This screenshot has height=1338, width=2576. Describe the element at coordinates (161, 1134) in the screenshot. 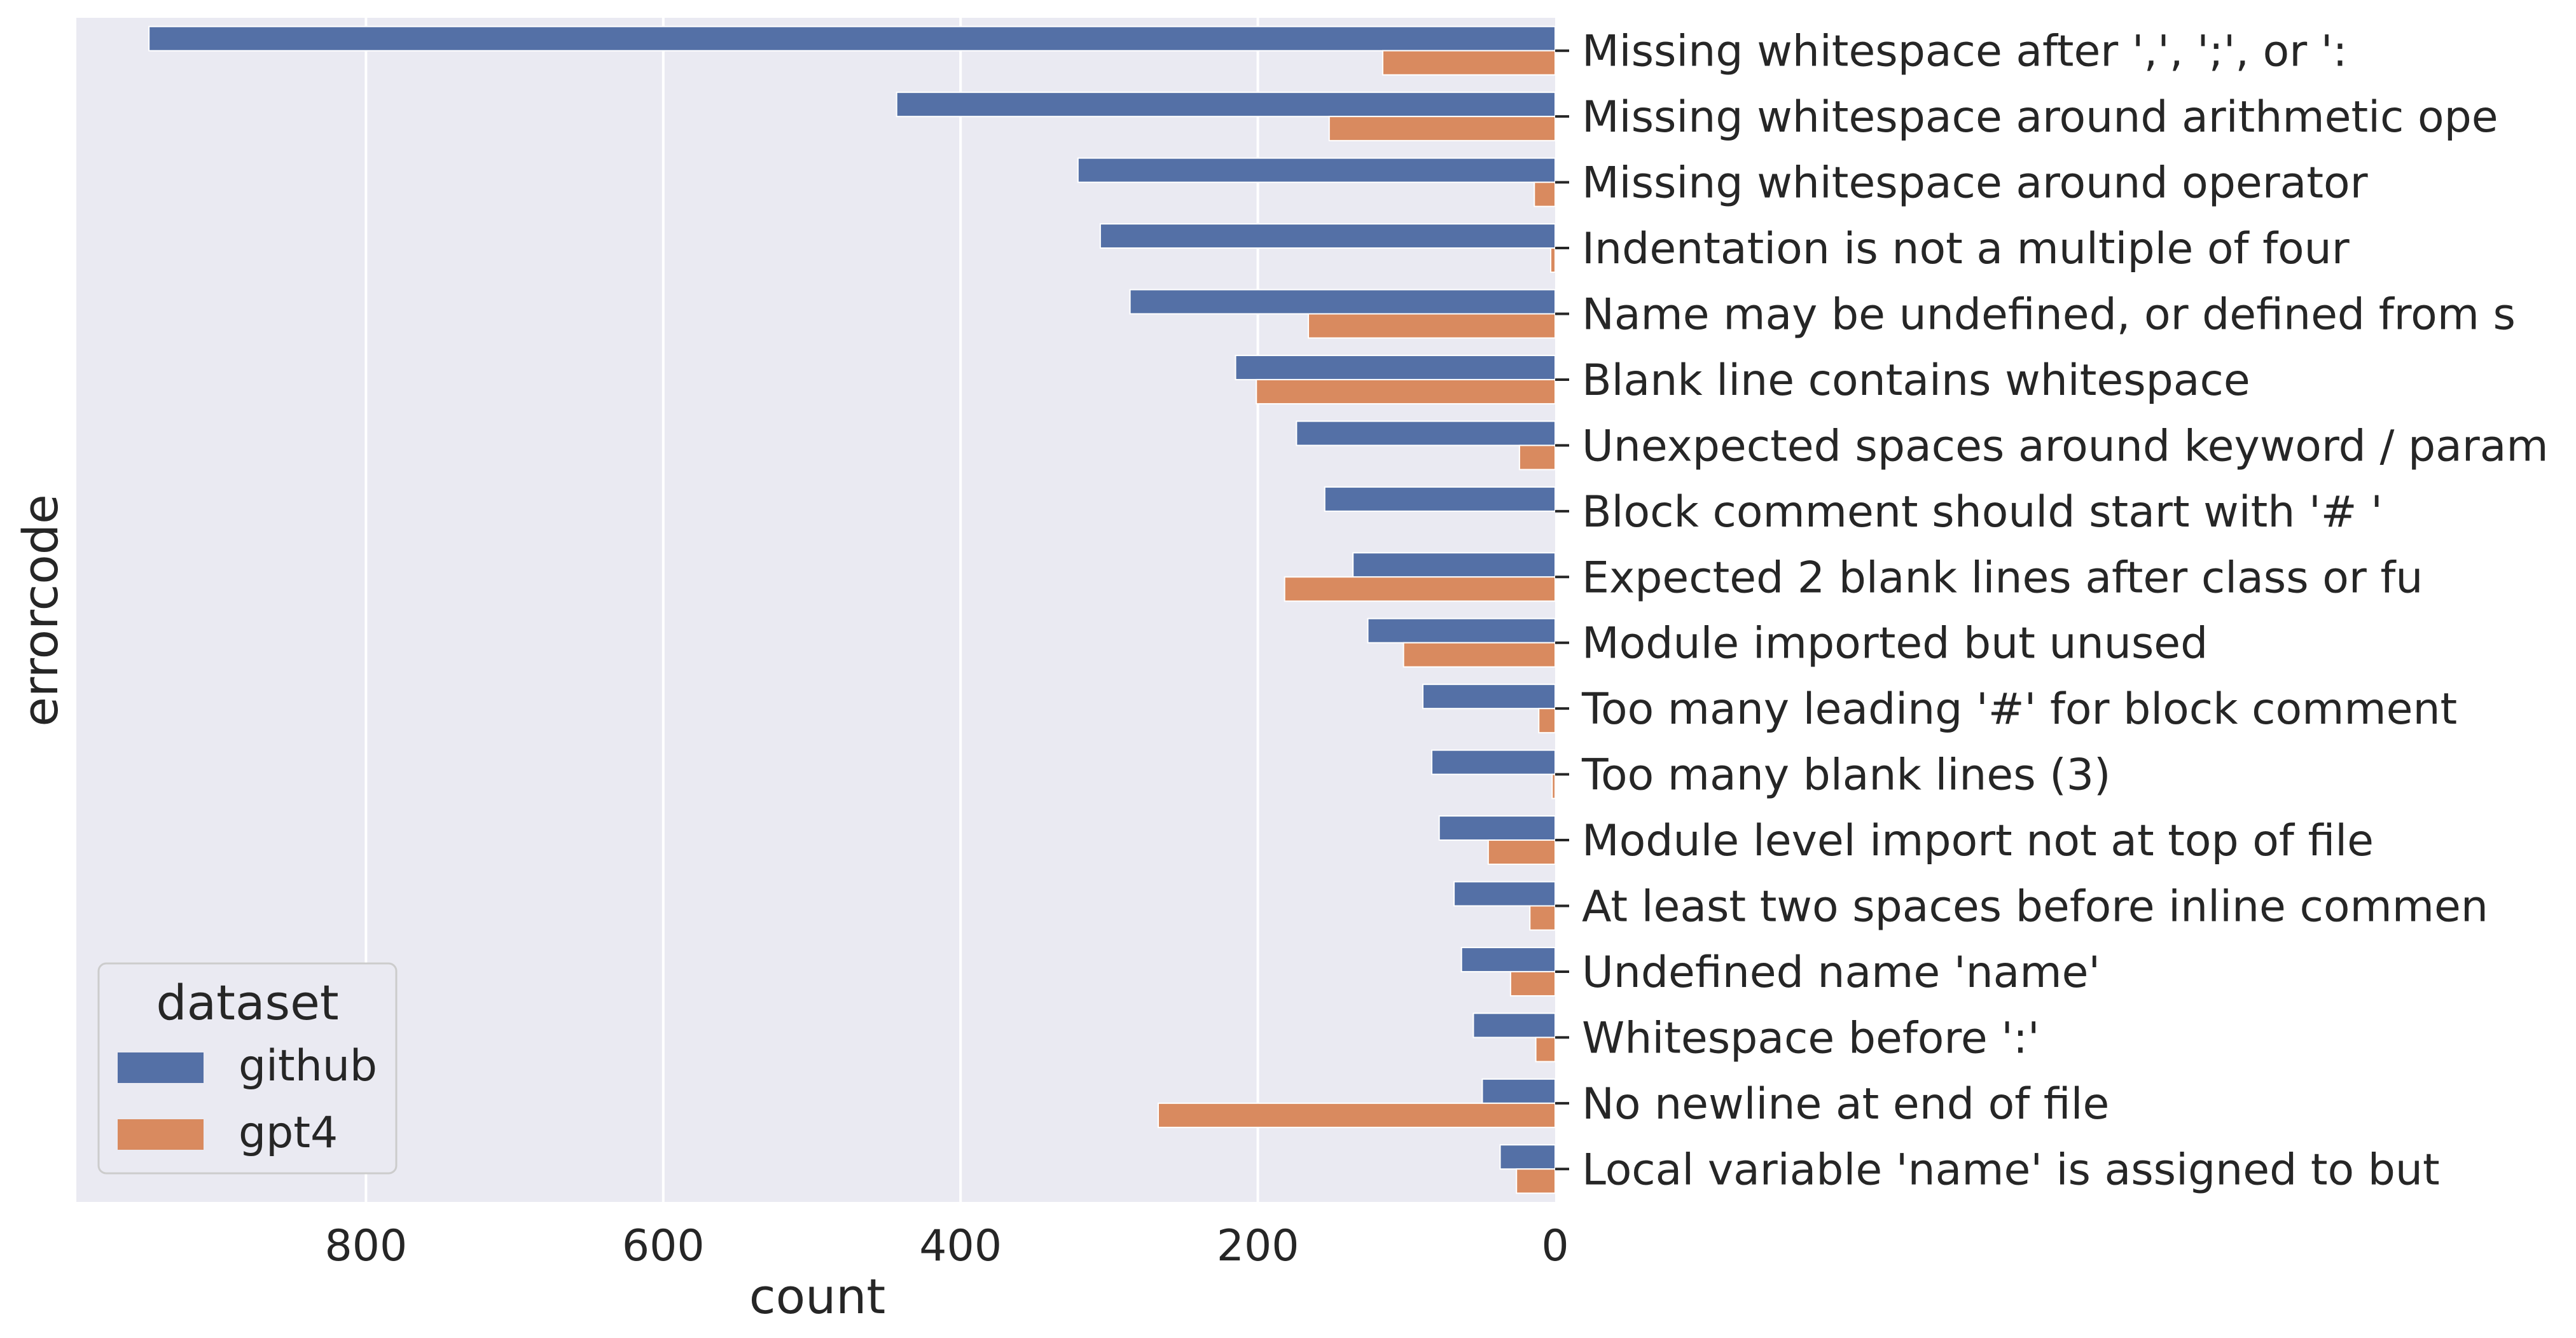

I see `legend-swatch-gpt4` at that location.